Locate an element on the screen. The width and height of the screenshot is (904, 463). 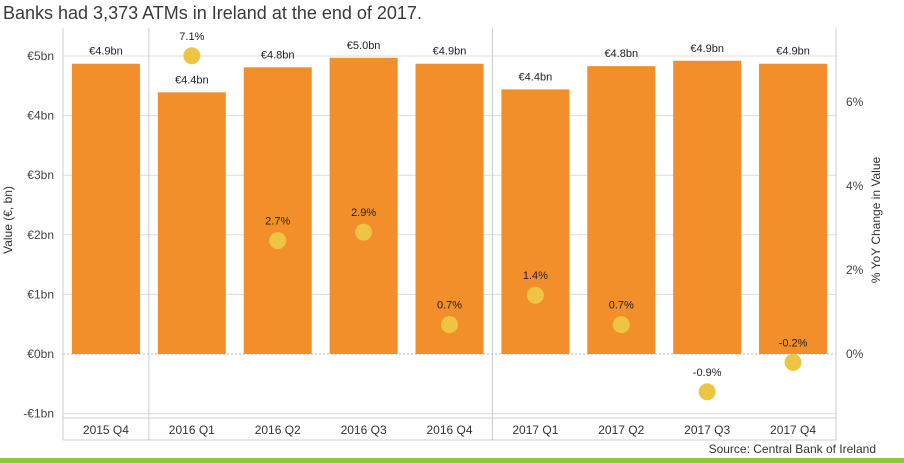
y-tick-label: €1bn is located at coordinates (40, 294).